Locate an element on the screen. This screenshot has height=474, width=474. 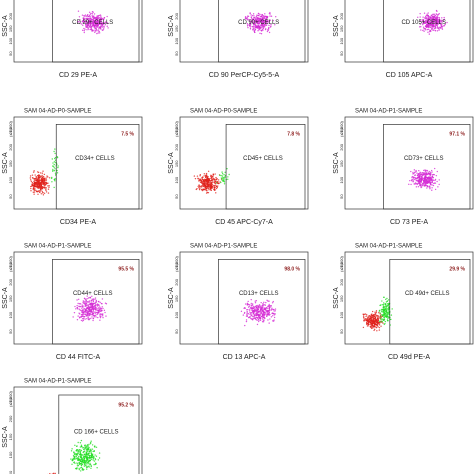
x-axis-label: CD 45 APC-Cy7-A is located at coordinates (244, 222).